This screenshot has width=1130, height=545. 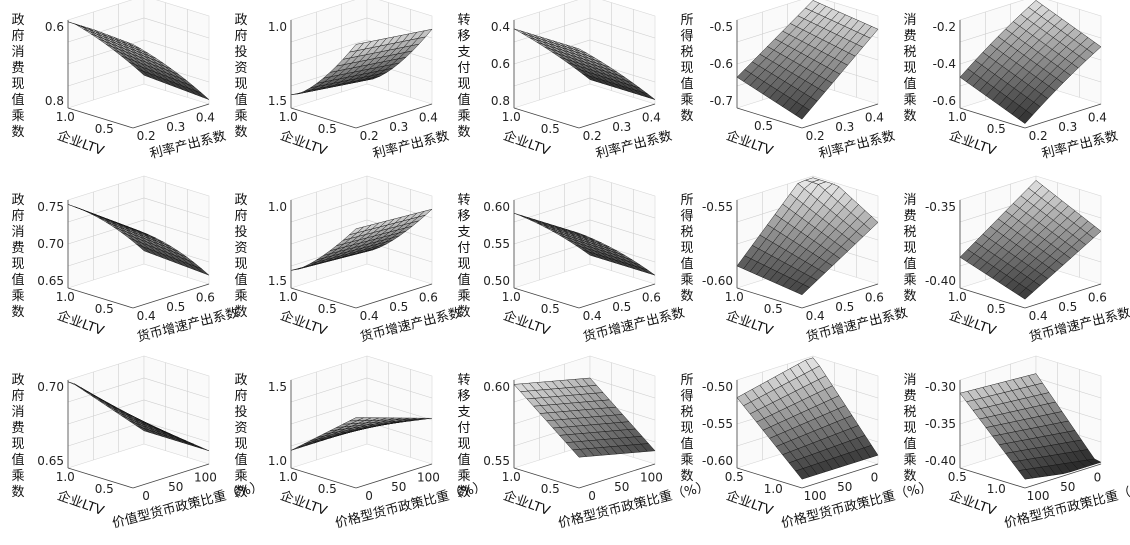 What do you see at coordinates (940, 424) in the screenshot?
I see `z-tick-label: -0.35` at bounding box center [940, 424].